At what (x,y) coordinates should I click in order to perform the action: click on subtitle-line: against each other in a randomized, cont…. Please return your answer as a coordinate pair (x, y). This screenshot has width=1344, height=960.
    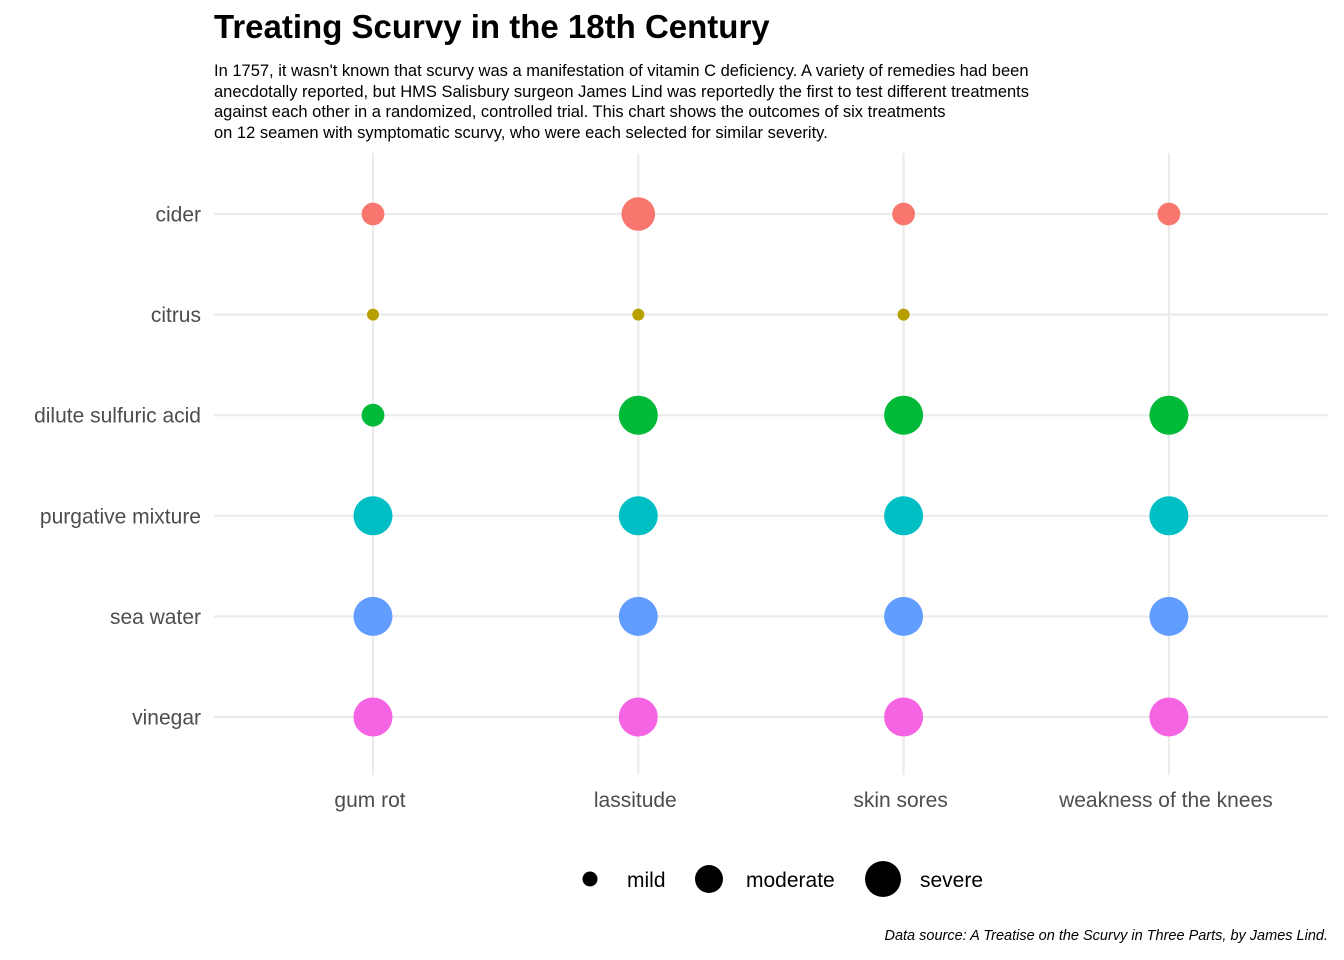
    Looking at the image, I should click on (580, 112).